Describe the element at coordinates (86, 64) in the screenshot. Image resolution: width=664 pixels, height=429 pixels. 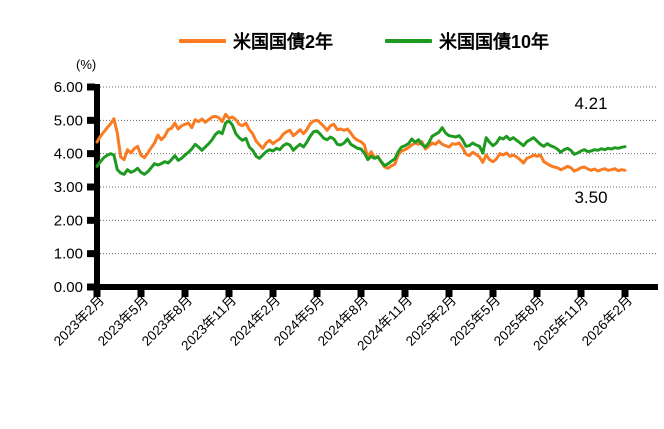
I see `y-axis-unit-label: (%)` at that location.